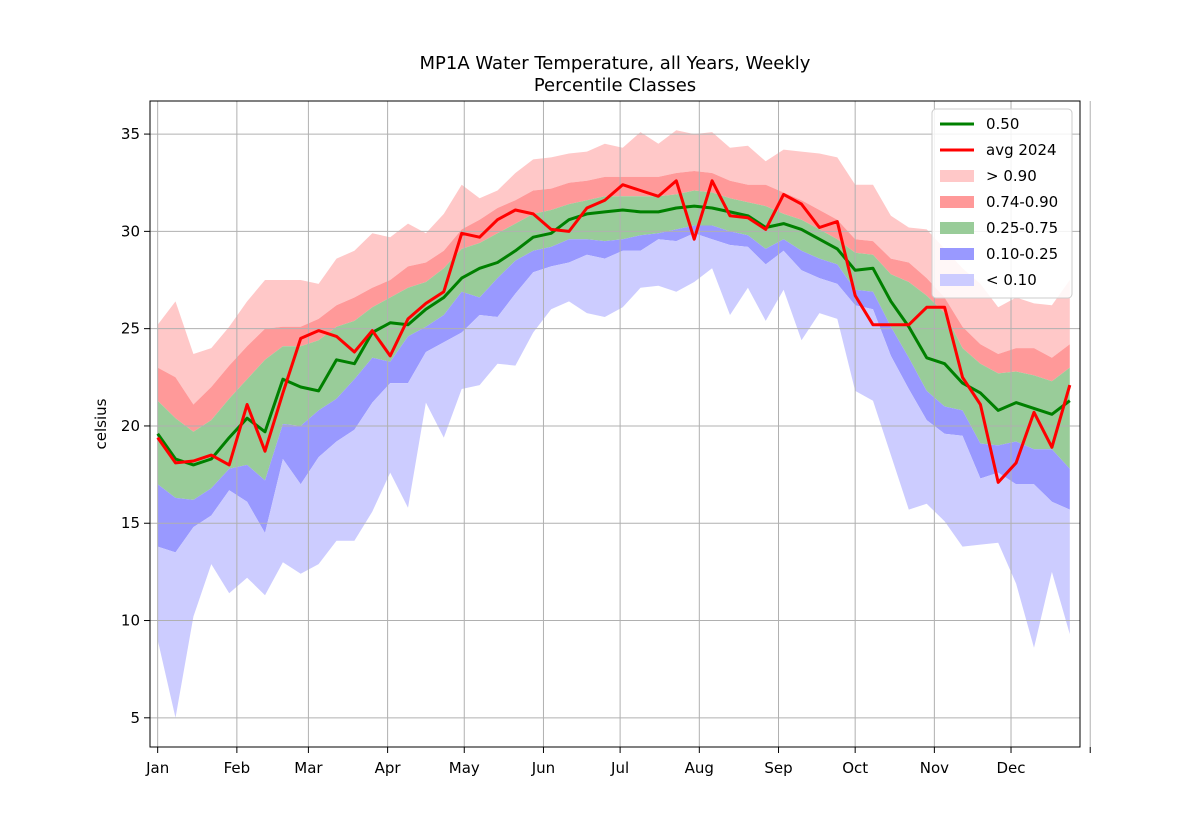 This screenshot has height=840, width=1200. Describe the element at coordinates (1002, 124) in the screenshot. I see `legend-label-0: 0.50` at that location.